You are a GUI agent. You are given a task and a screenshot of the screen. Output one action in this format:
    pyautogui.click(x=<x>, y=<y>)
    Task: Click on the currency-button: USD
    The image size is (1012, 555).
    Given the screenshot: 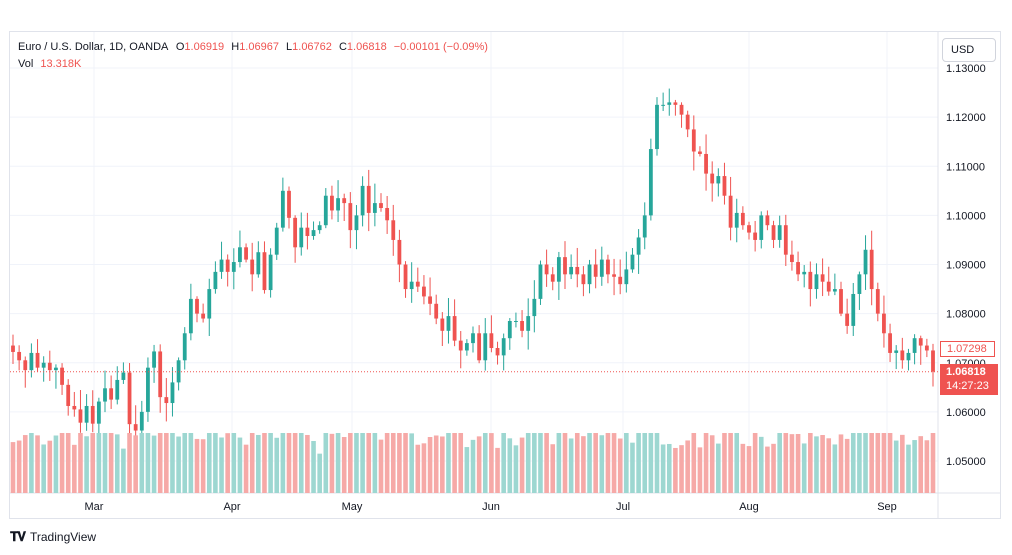 What is the action you would take?
    pyautogui.click(x=969, y=50)
    